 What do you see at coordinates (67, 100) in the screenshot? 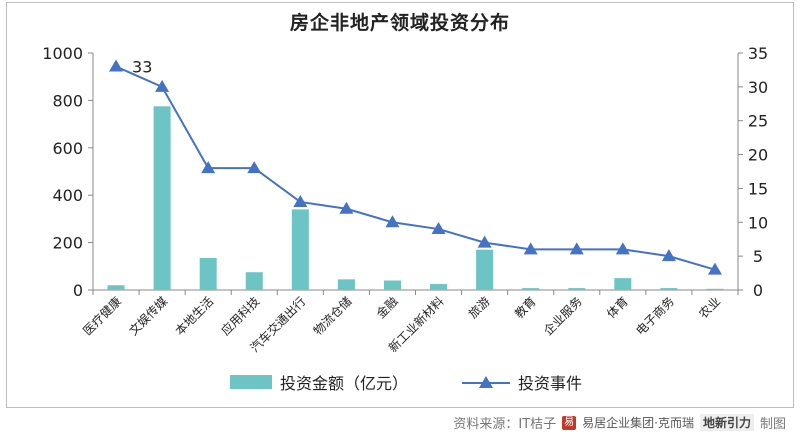
I see `y-left-tick-label: 800` at bounding box center [67, 100].